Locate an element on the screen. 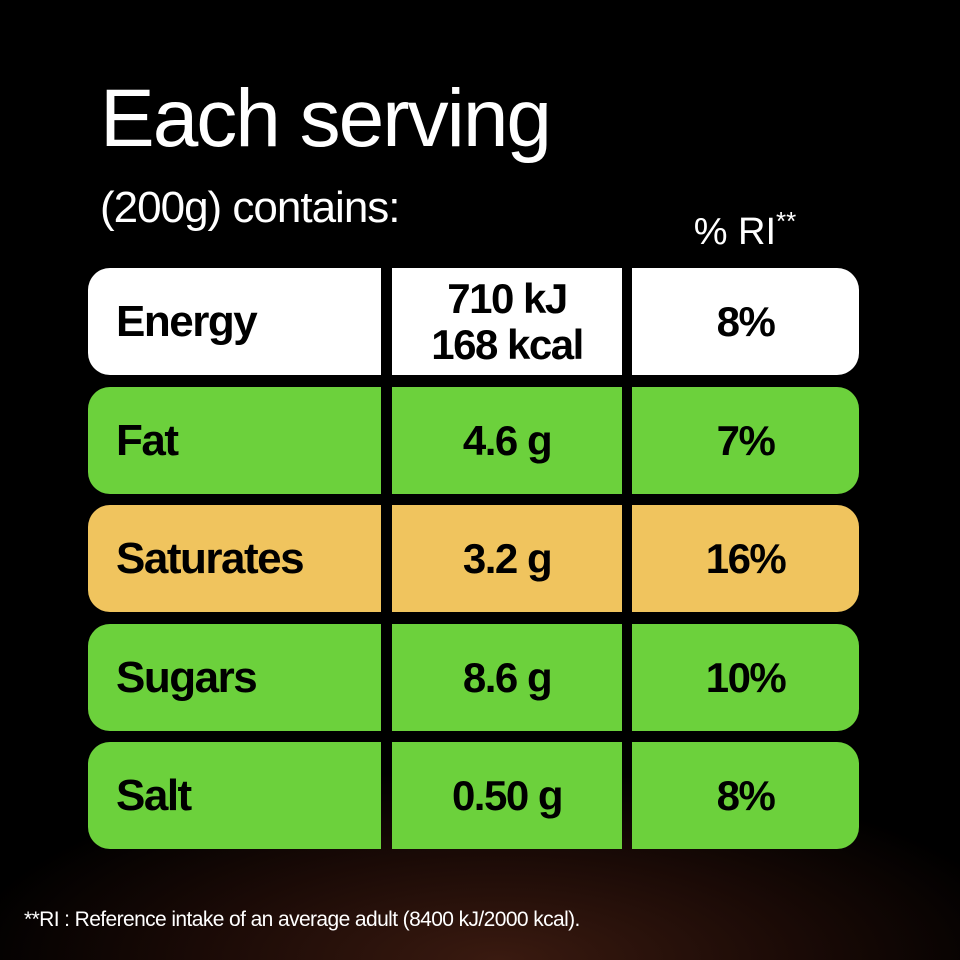 The image size is (960, 960). nutrient-amount: 0.50 g is located at coordinates (507, 795).